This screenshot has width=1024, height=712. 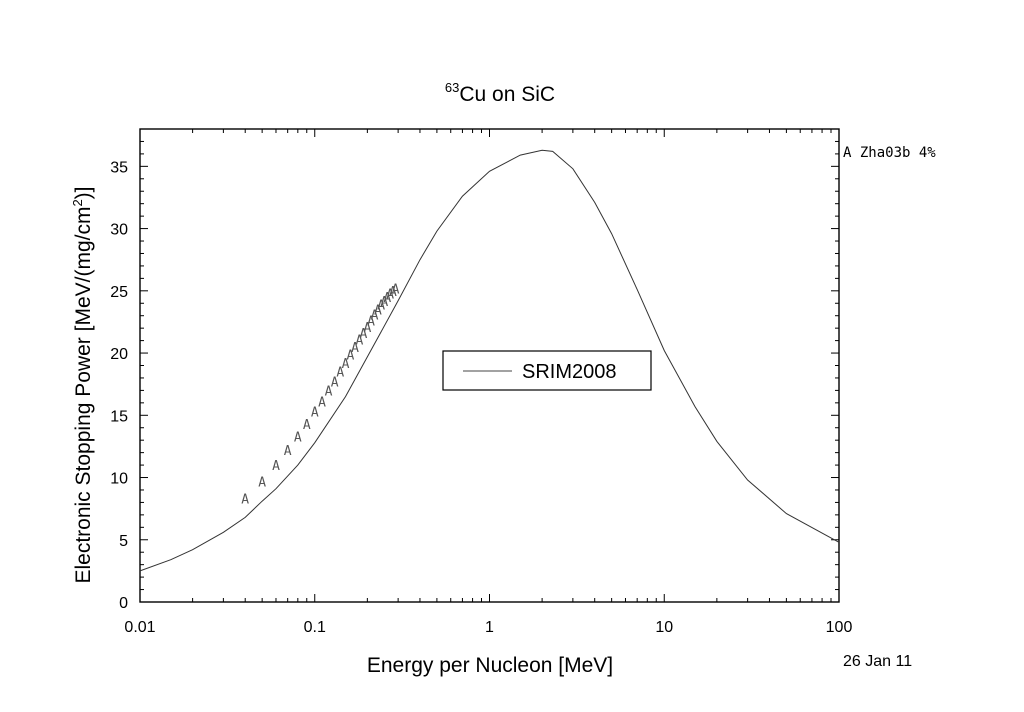 I want to click on date-stamp: 26 Jan 11, so click(x=877, y=661).